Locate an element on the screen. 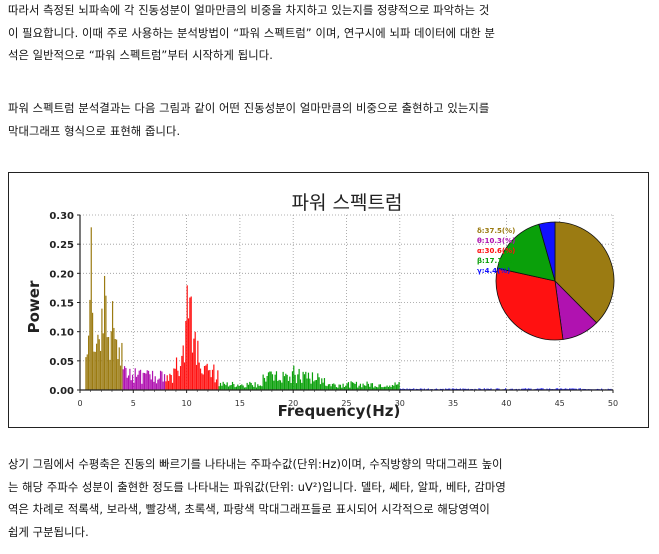  x-tick-label: 10 is located at coordinates (187, 403).